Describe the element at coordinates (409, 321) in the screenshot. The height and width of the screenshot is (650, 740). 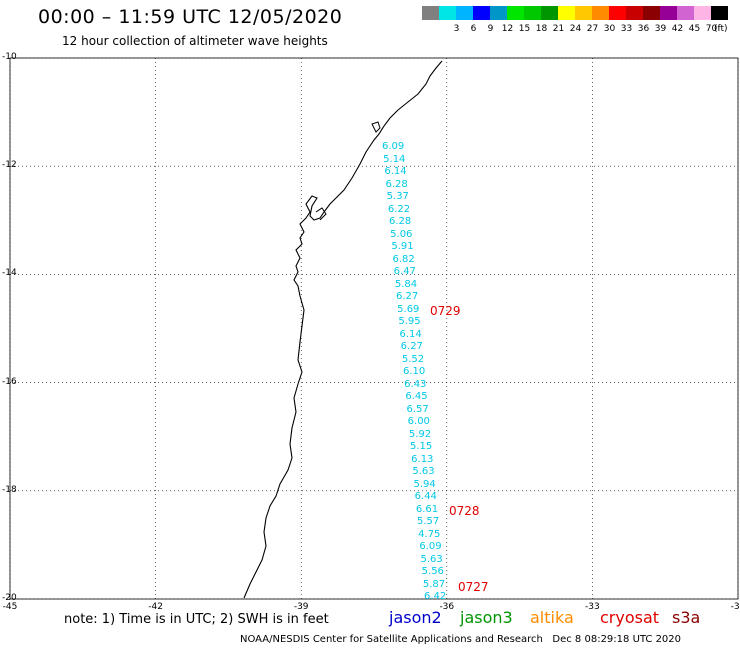
I see `swh-value: 5.95` at that location.